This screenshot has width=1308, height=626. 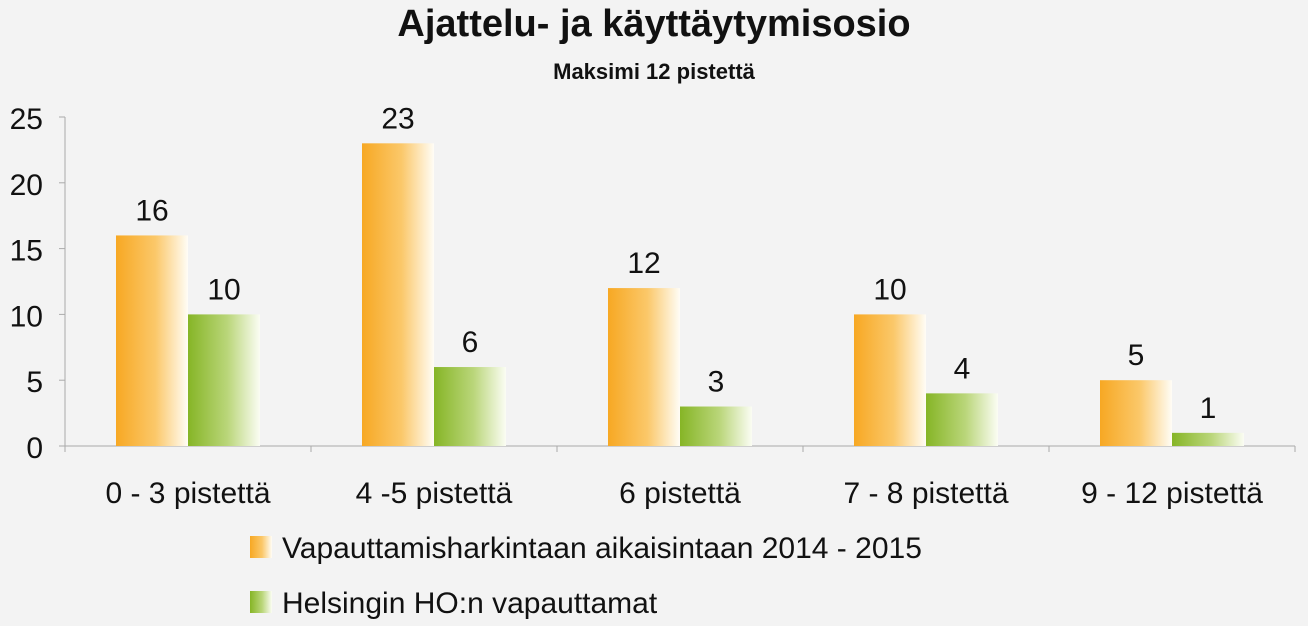 What do you see at coordinates (1208, 408) in the screenshot?
I see `data-label: 1` at bounding box center [1208, 408].